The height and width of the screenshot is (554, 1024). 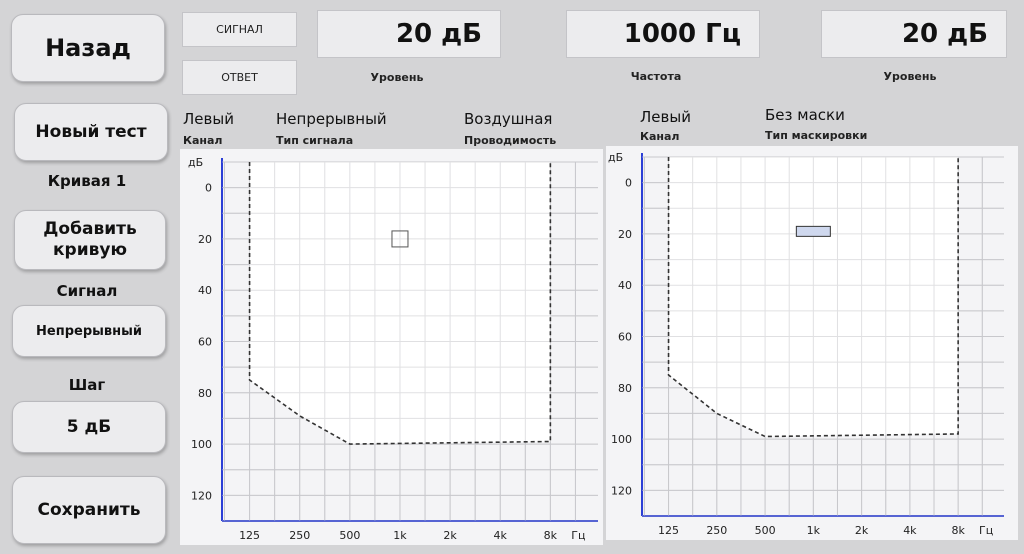 What do you see at coordinates (910, 76) in the screenshot?
I see `level-right-caption: Уровень` at bounding box center [910, 76].